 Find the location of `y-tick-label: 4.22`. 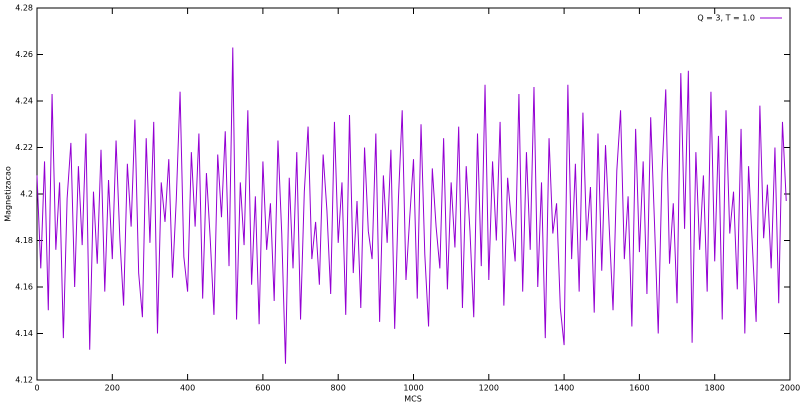

y-tick-label: 4.22 is located at coordinates (24, 147).